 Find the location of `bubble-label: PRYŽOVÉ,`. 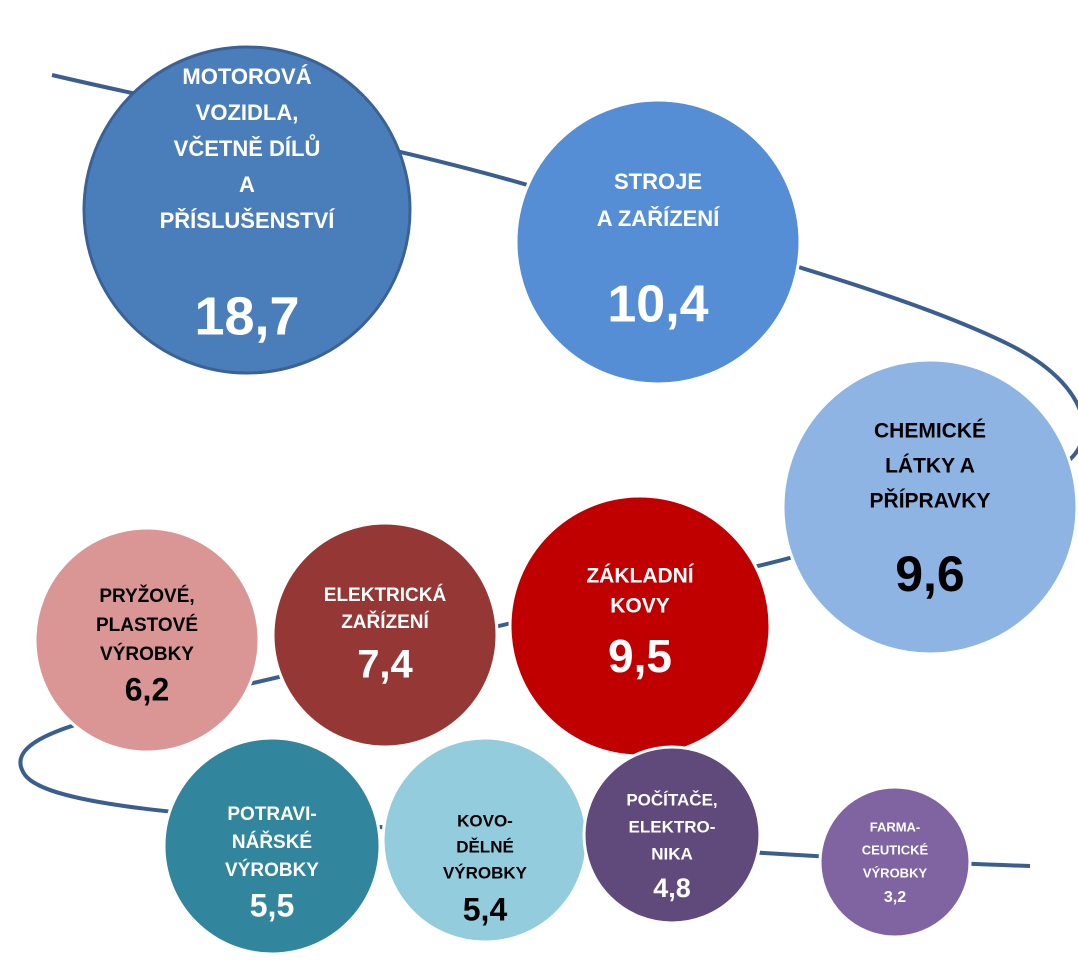

bubble-label: PRYŽOVÉ, is located at coordinates (146, 596).